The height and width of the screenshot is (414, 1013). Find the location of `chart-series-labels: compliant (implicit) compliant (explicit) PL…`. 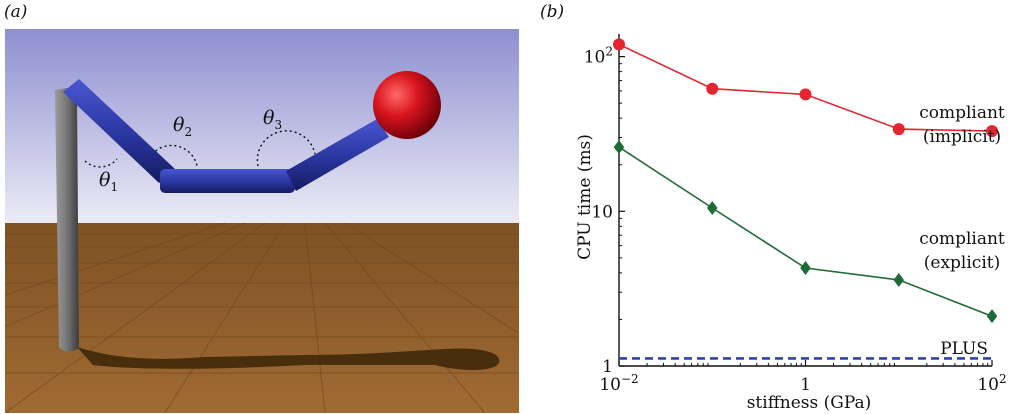

chart-series-labels: compliant (implicit) compliant (explicit) PL… is located at coordinates (962, 231).